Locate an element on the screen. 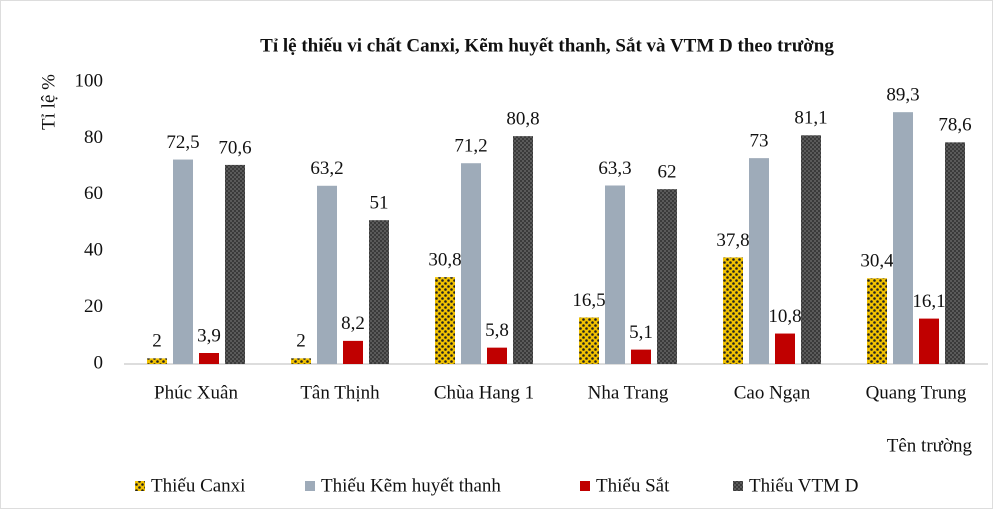 Image resolution: width=993 pixels, height=509 pixels. value-label: 63,3 is located at coordinates (614, 168).